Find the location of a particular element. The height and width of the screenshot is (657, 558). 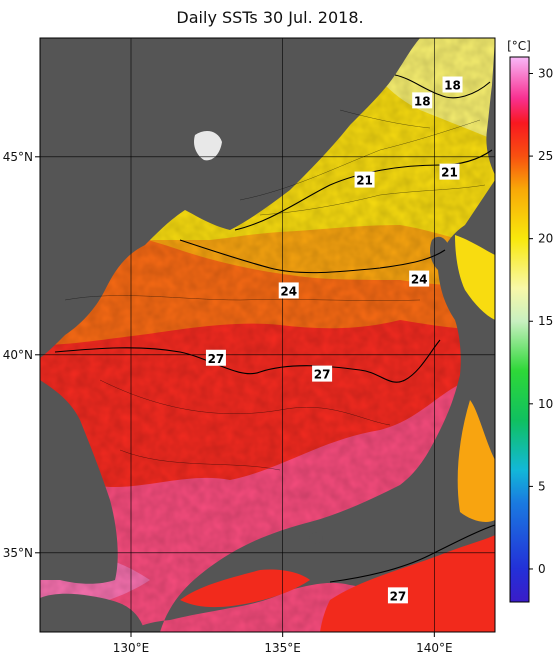

lat-tick-label: 40°N is located at coordinates (18, 355).